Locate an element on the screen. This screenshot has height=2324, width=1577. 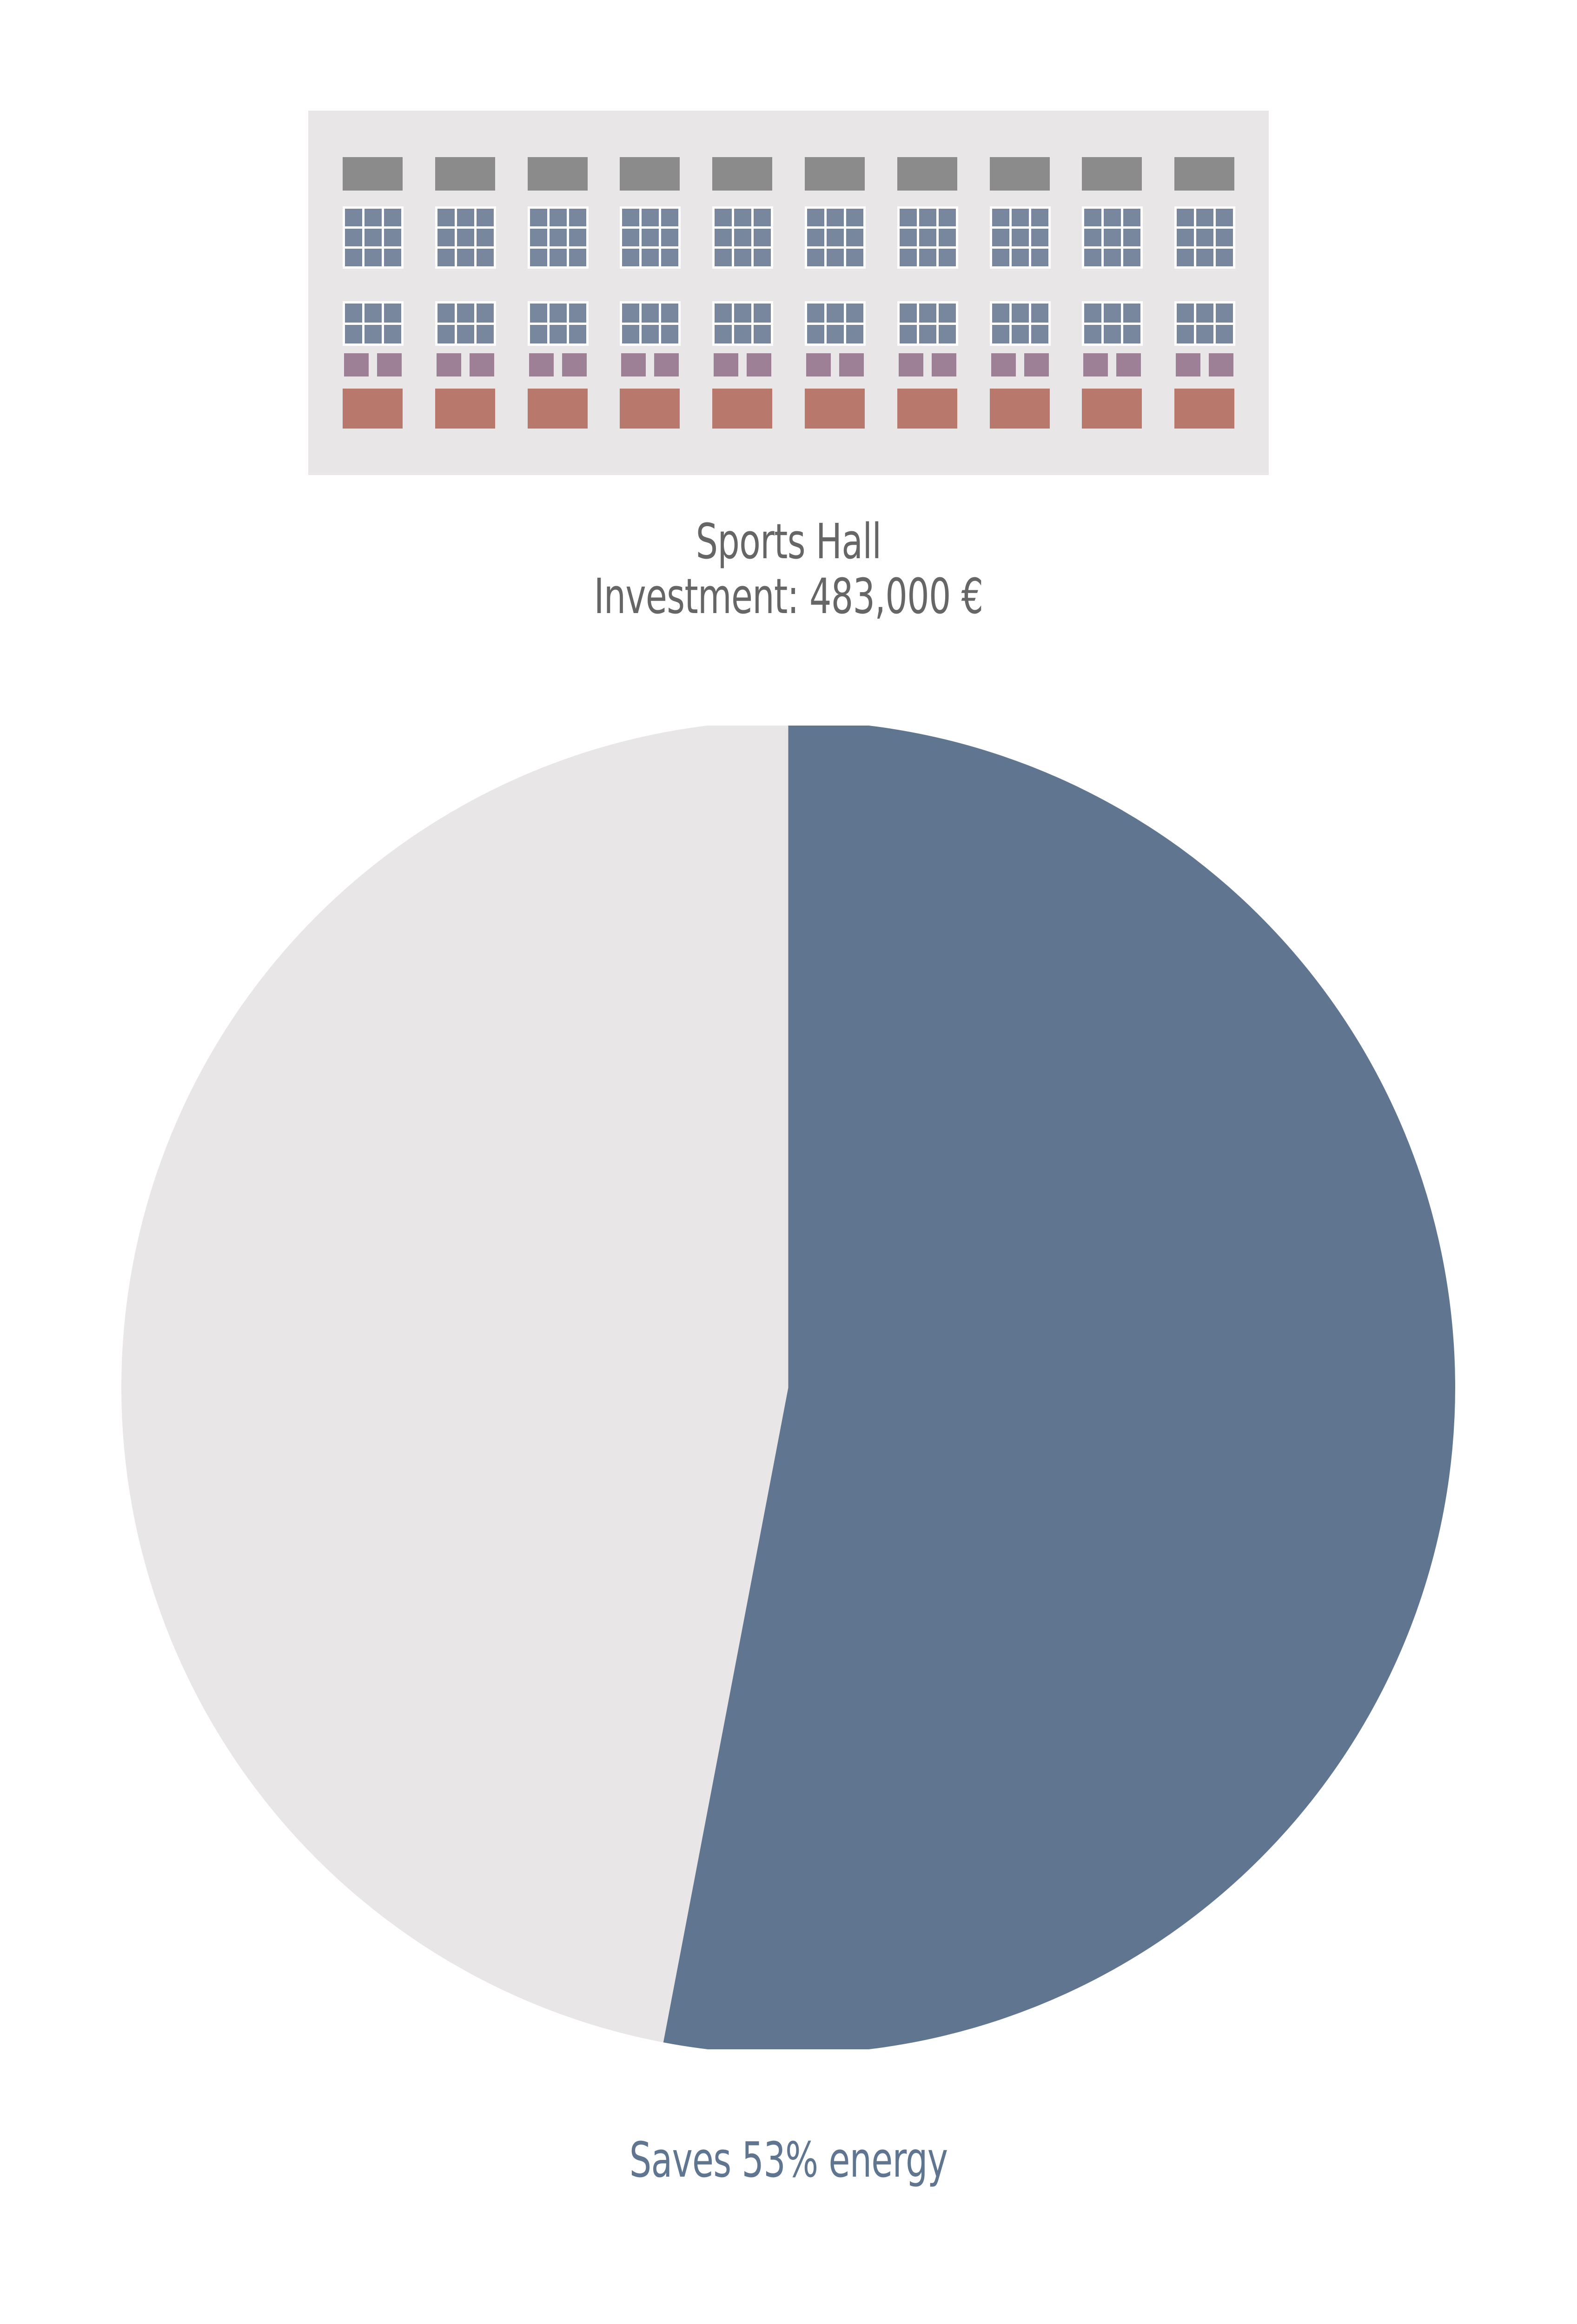
energy-savings-label: Saves 53% energy is located at coordinates (788, 2160).